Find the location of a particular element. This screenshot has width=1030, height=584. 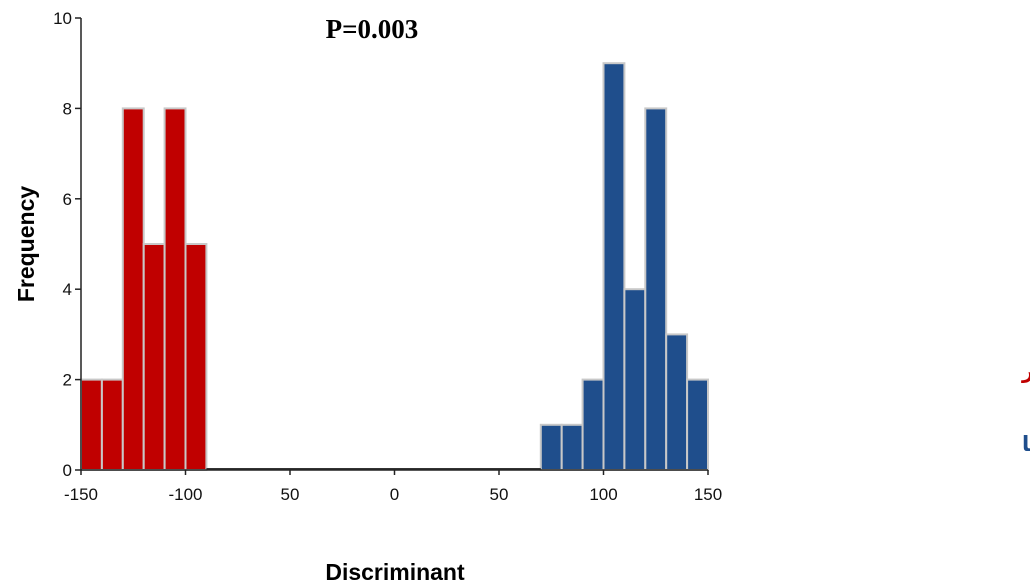

y-tick-label-2: 4 is located at coordinates (67, 289).